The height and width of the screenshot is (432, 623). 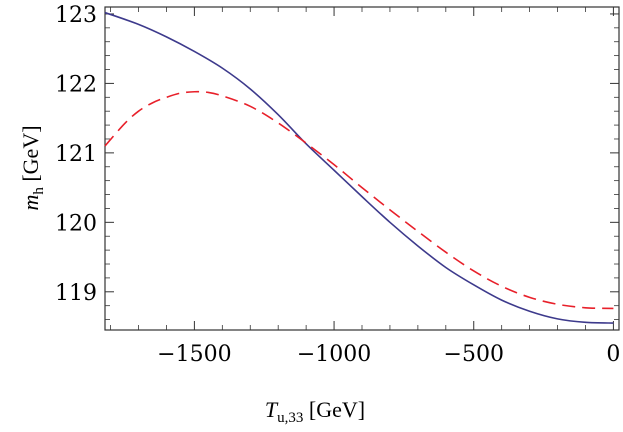 What do you see at coordinates (76, 15) in the screenshot?
I see `y-tick-label: 123` at bounding box center [76, 15].